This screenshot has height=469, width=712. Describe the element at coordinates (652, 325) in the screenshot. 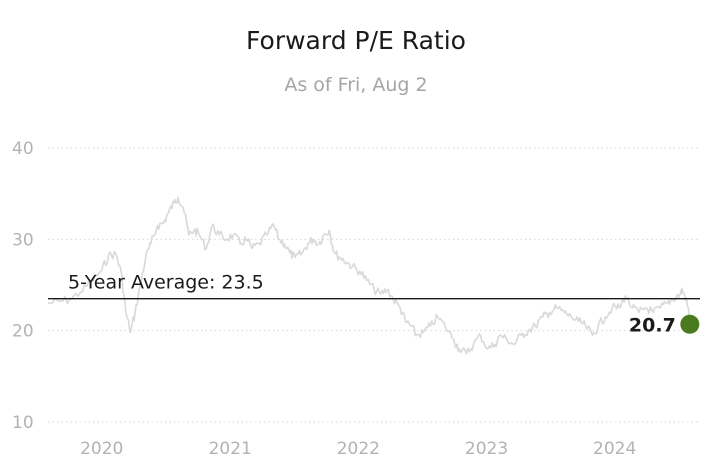

I see `last-point-label: 20.7` at that location.